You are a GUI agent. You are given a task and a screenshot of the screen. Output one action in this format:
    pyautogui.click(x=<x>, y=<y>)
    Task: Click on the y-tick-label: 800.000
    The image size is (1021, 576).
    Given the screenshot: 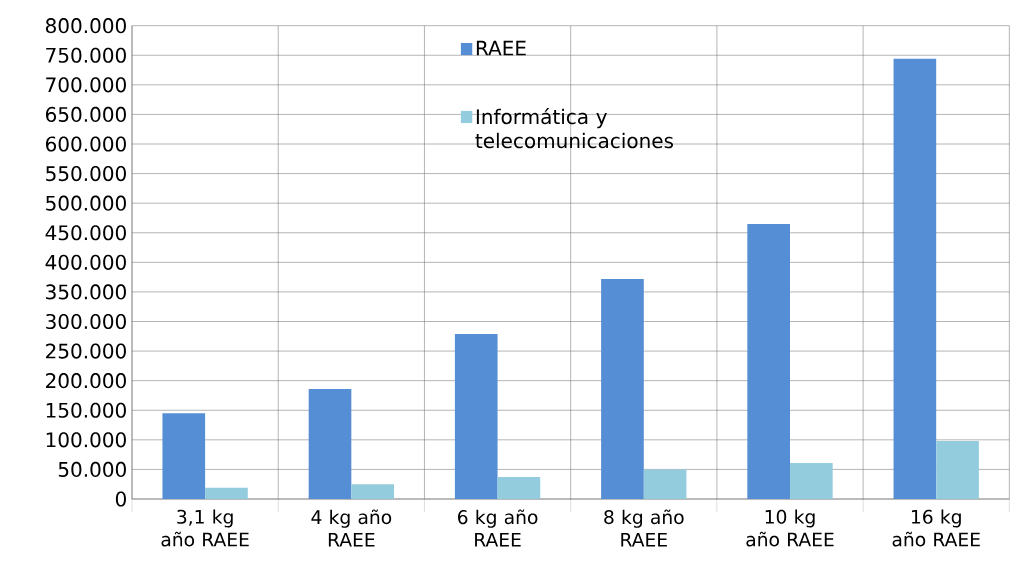 What is the action you would take?
    pyautogui.click(x=85, y=26)
    